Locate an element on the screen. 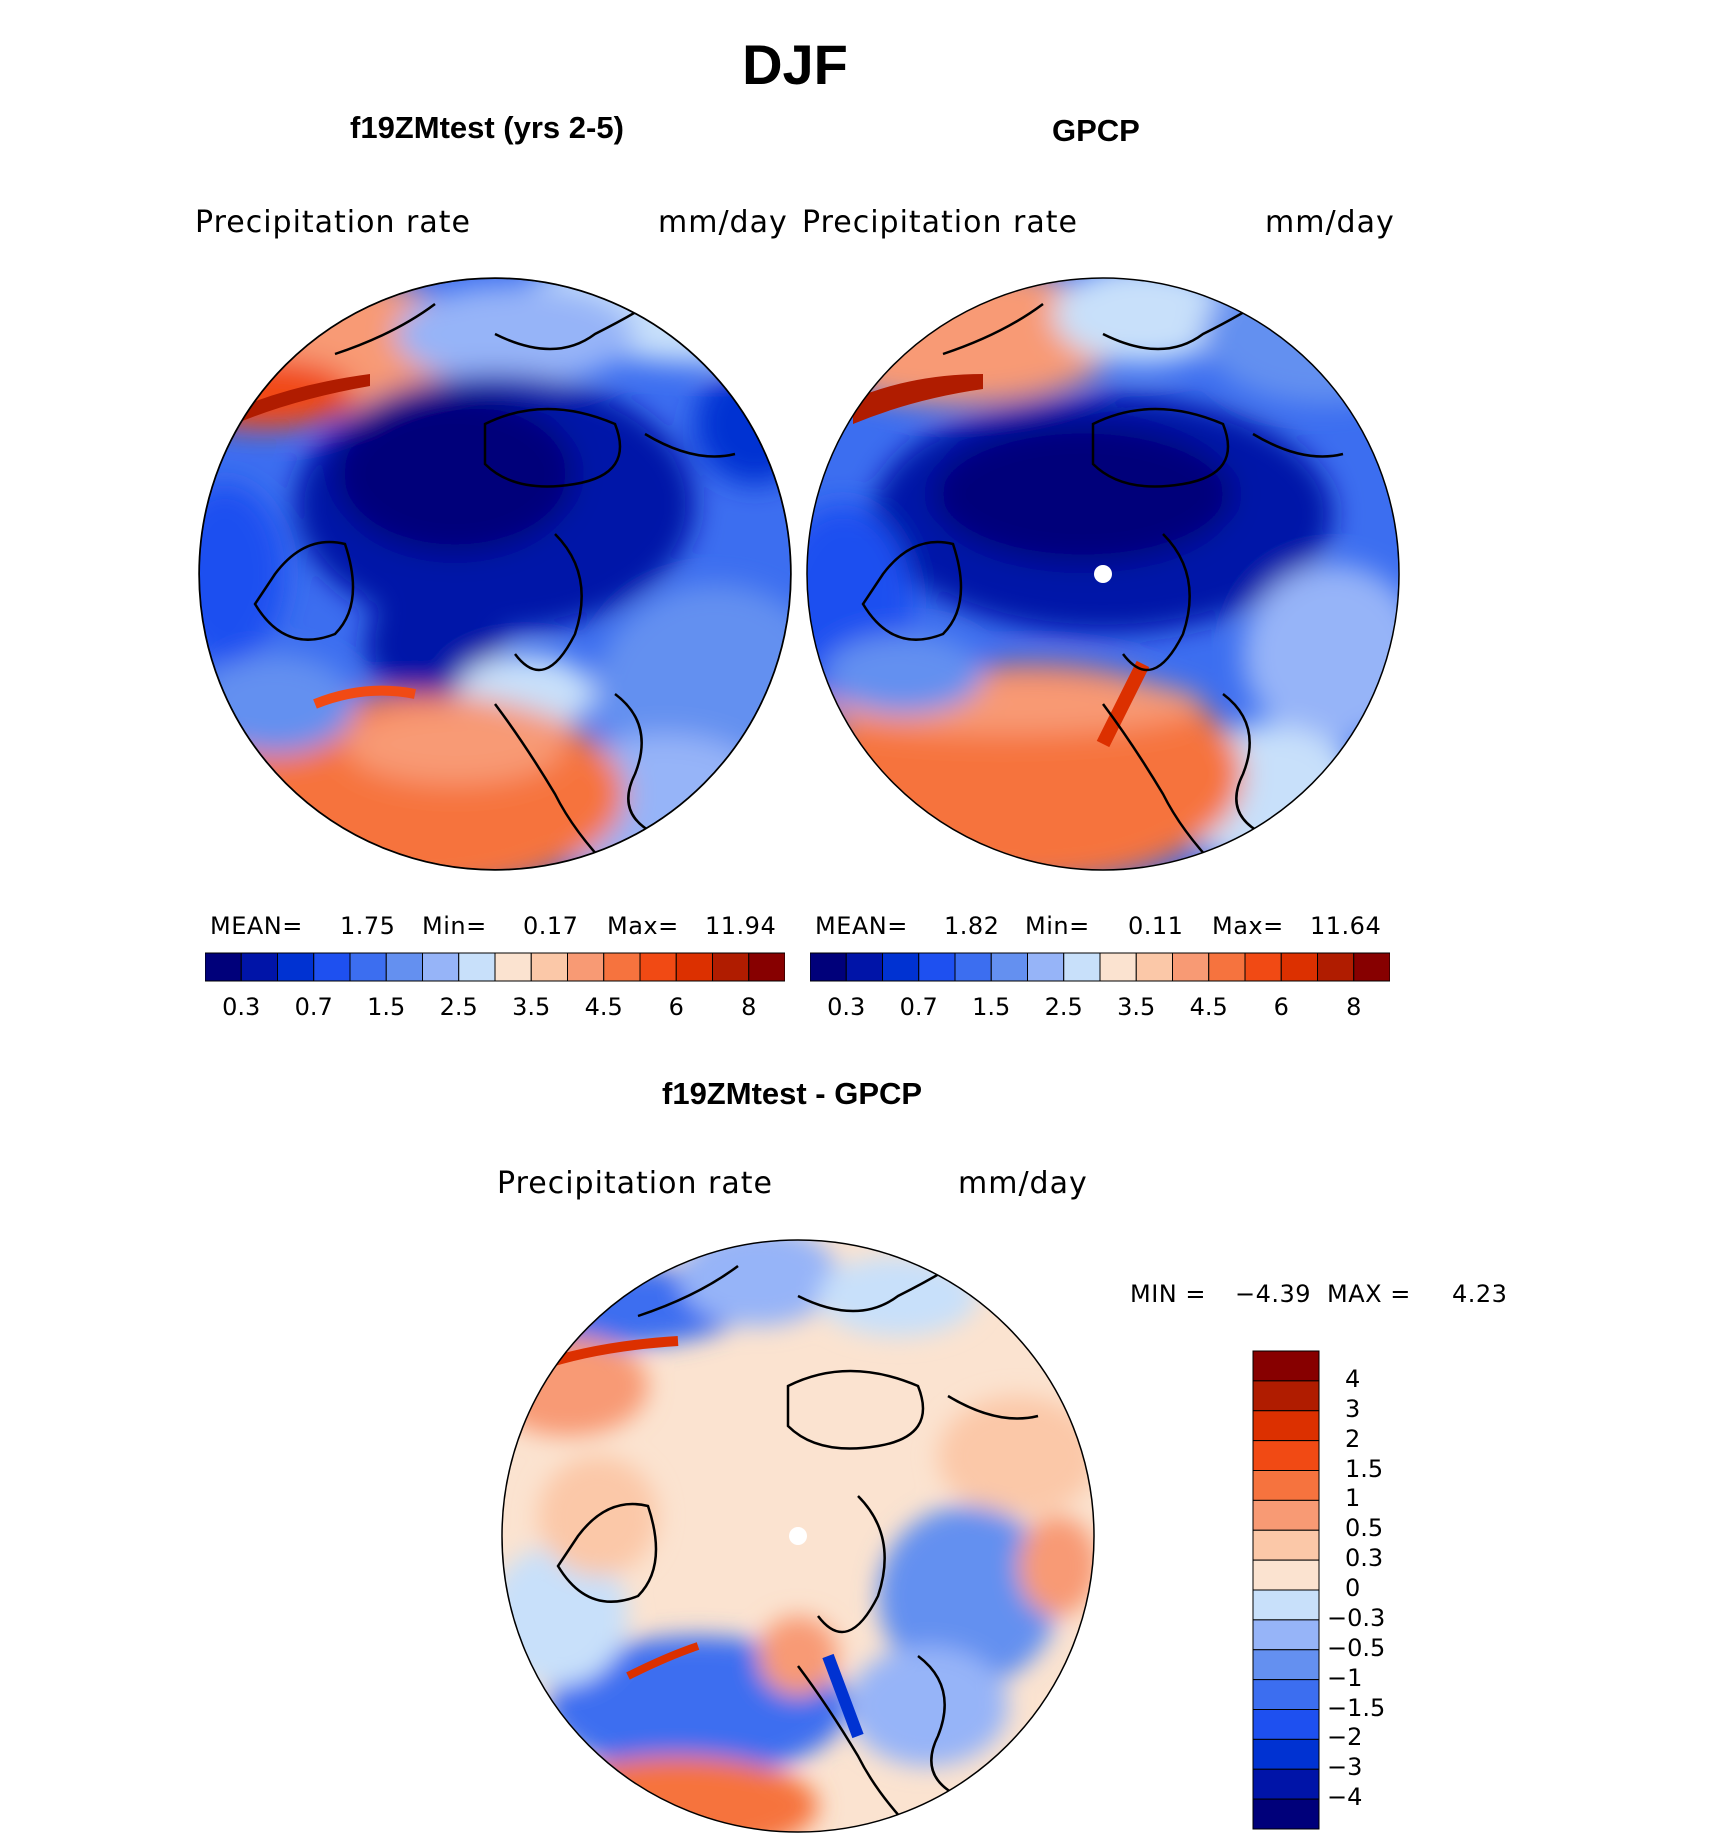 The height and width of the screenshot is (1840, 1710). model-precip-map is located at coordinates (495, 574).